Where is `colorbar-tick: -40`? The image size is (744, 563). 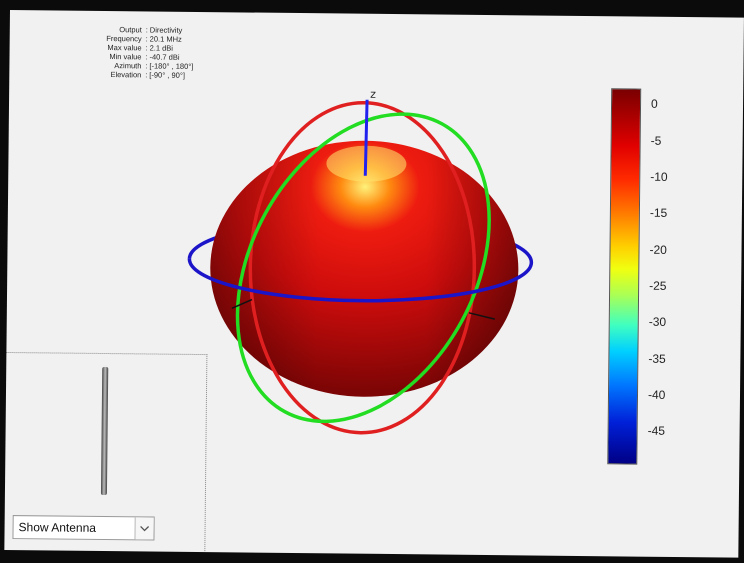
colorbar-tick: -40 is located at coordinates (656, 394).